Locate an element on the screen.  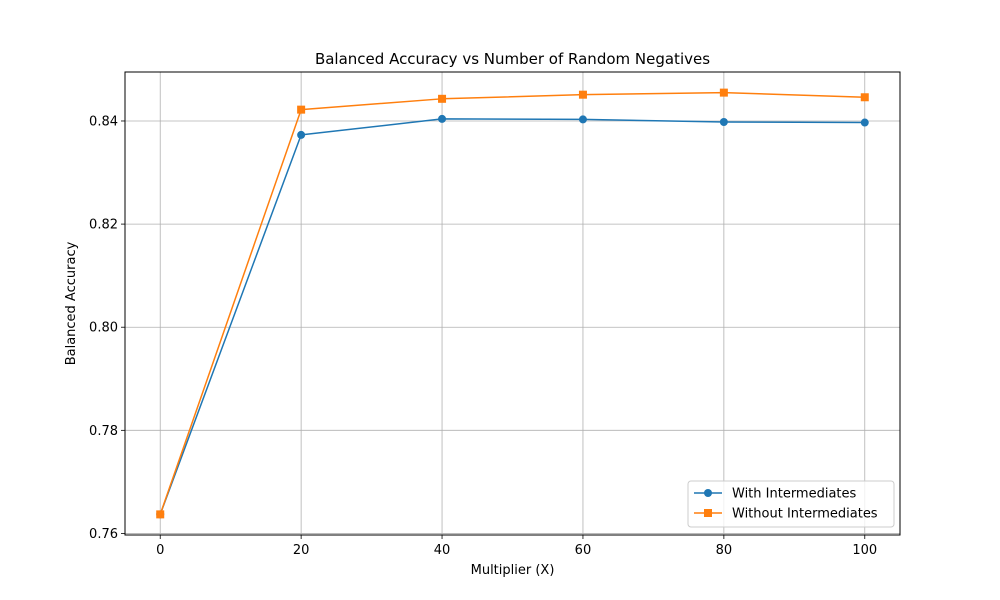
x-tick-label: 100 is located at coordinates (864, 550).